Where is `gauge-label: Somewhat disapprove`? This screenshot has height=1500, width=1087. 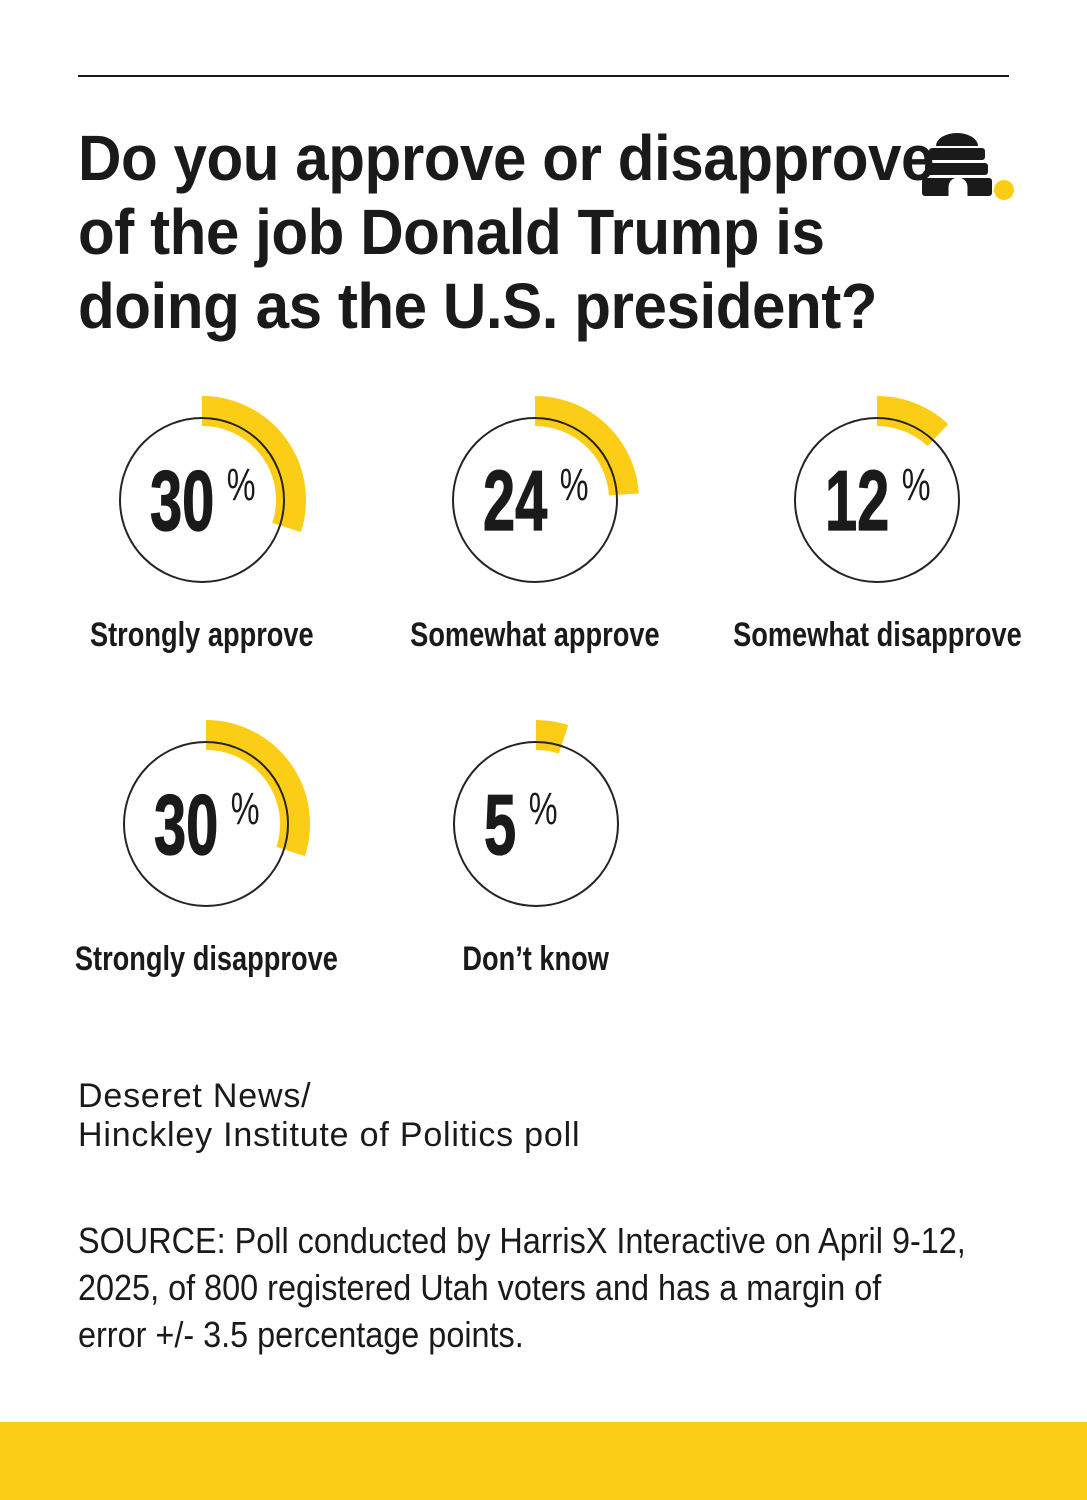
gauge-label: Somewhat disapprove is located at coordinates (877, 635).